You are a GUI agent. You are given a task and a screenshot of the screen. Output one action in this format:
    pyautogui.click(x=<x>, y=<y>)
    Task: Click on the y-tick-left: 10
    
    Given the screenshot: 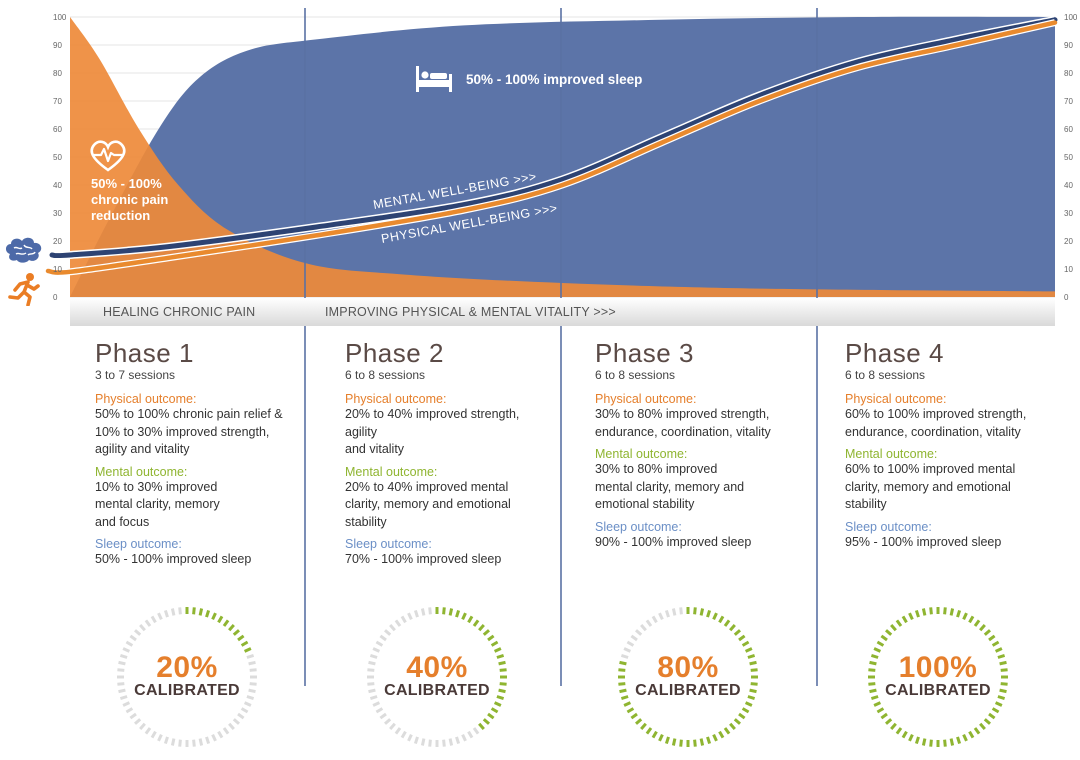 What is the action you would take?
    pyautogui.click(x=57, y=269)
    